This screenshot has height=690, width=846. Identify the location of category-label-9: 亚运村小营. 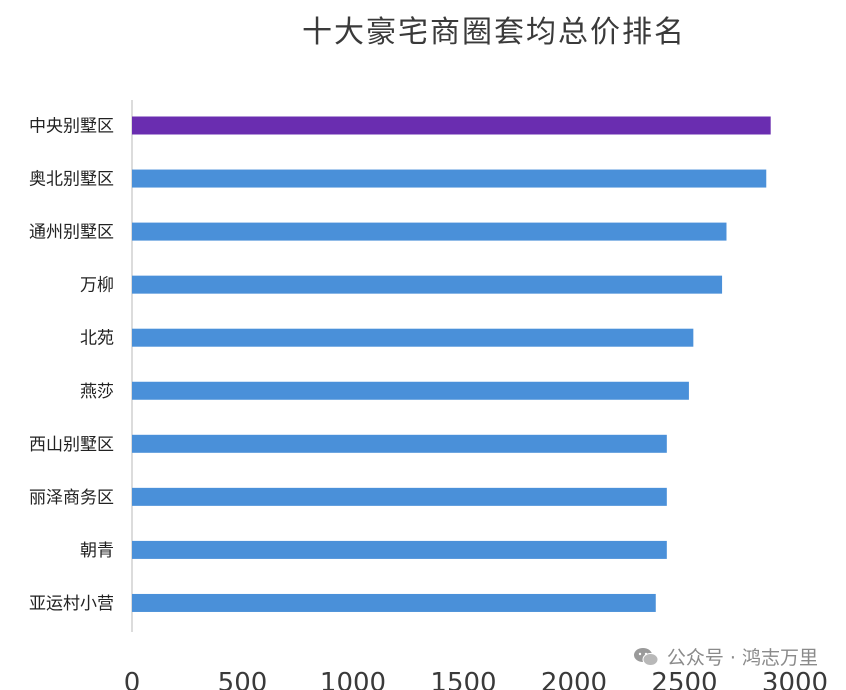
(71, 604).